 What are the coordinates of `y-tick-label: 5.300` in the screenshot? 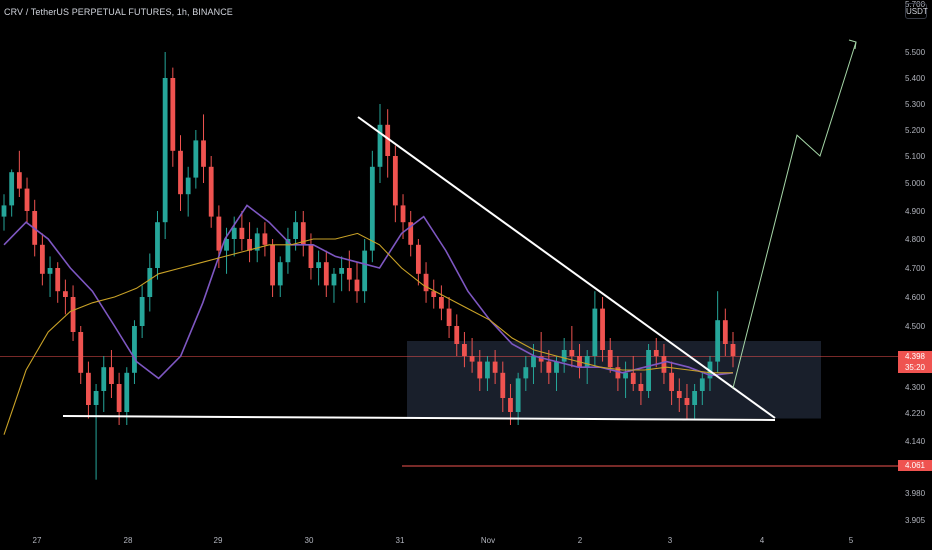 It's located at (915, 104).